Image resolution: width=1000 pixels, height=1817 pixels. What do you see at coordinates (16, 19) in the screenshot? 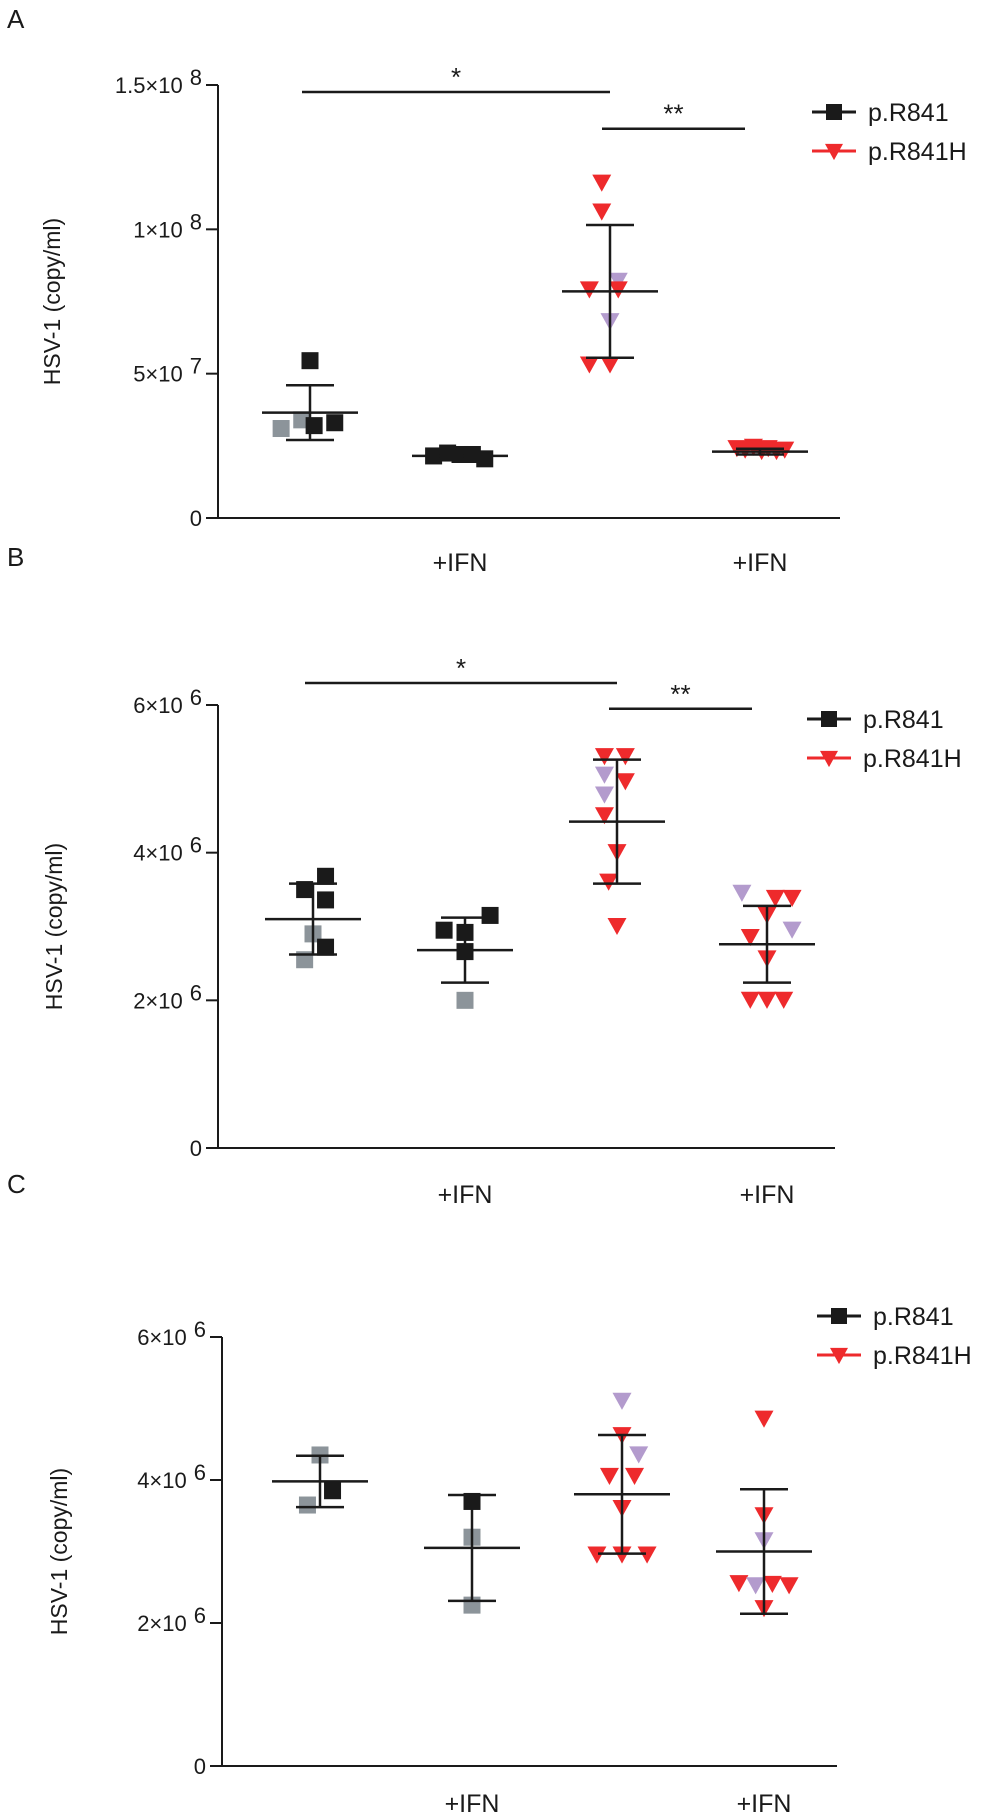
I see `panel-letter: A` at bounding box center [16, 19].